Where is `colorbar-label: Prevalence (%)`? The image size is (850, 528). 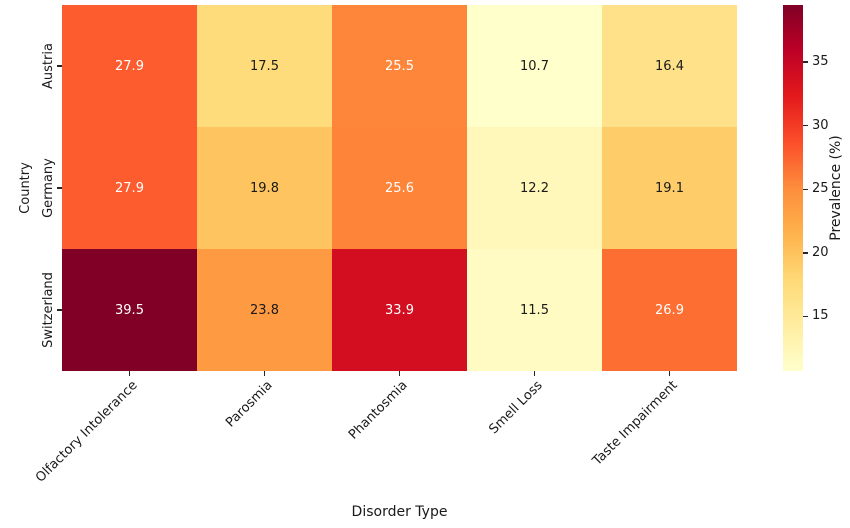 colorbar-label: Prevalence (%) is located at coordinates (836, 188).